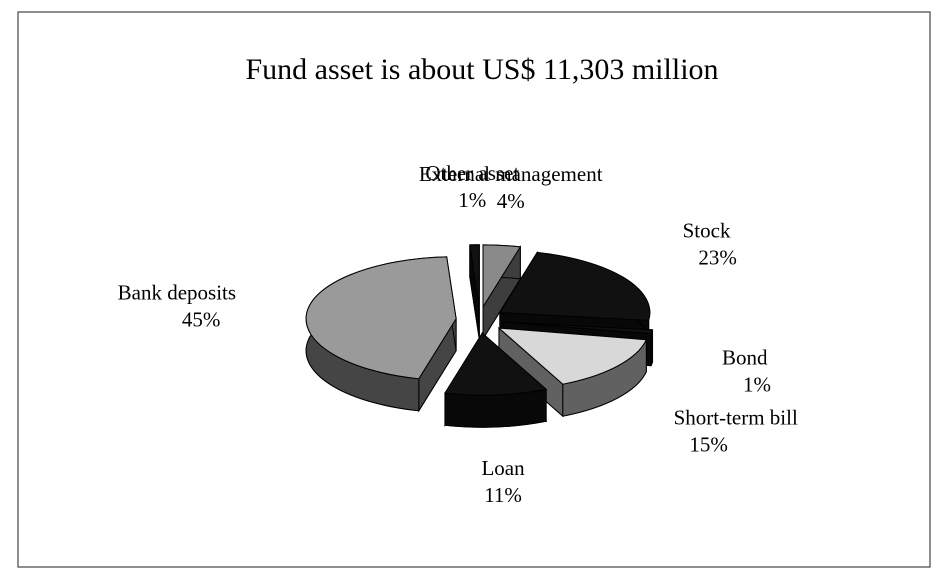 Image resolution: width=944 pixels, height=575 pixels. I want to click on slice-label: Other asset, so click(472, 173).